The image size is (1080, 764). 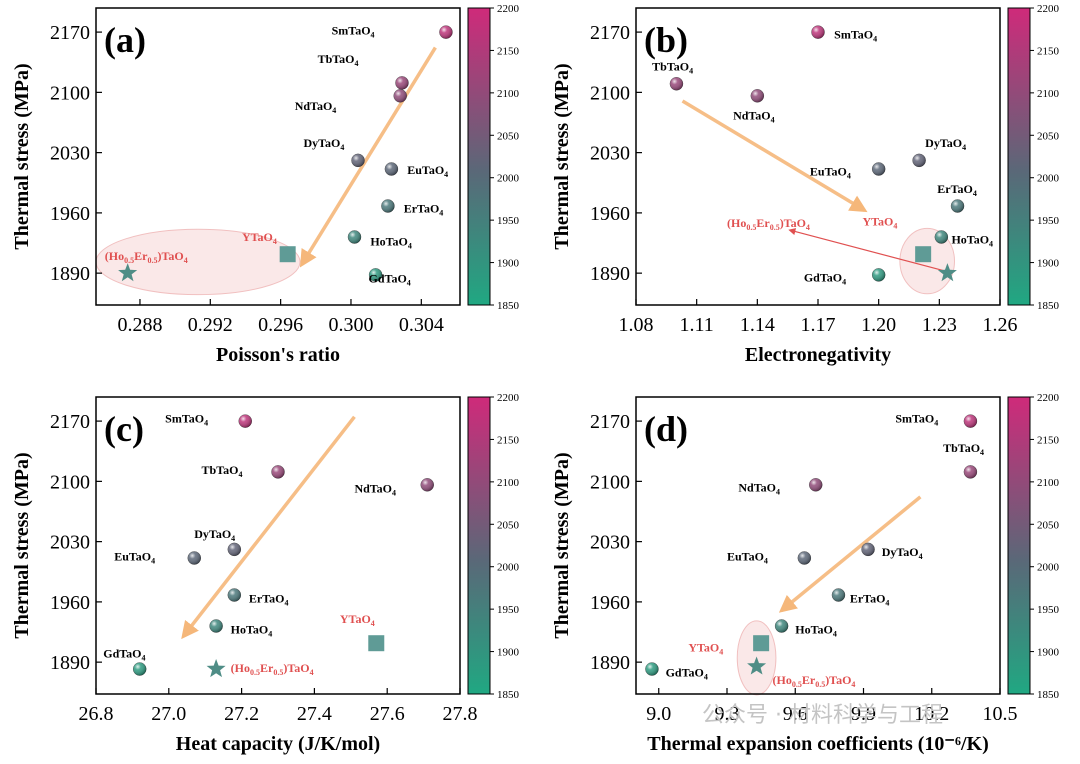 I want to click on x-tick-label: 10.5, so click(x=1000, y=714).